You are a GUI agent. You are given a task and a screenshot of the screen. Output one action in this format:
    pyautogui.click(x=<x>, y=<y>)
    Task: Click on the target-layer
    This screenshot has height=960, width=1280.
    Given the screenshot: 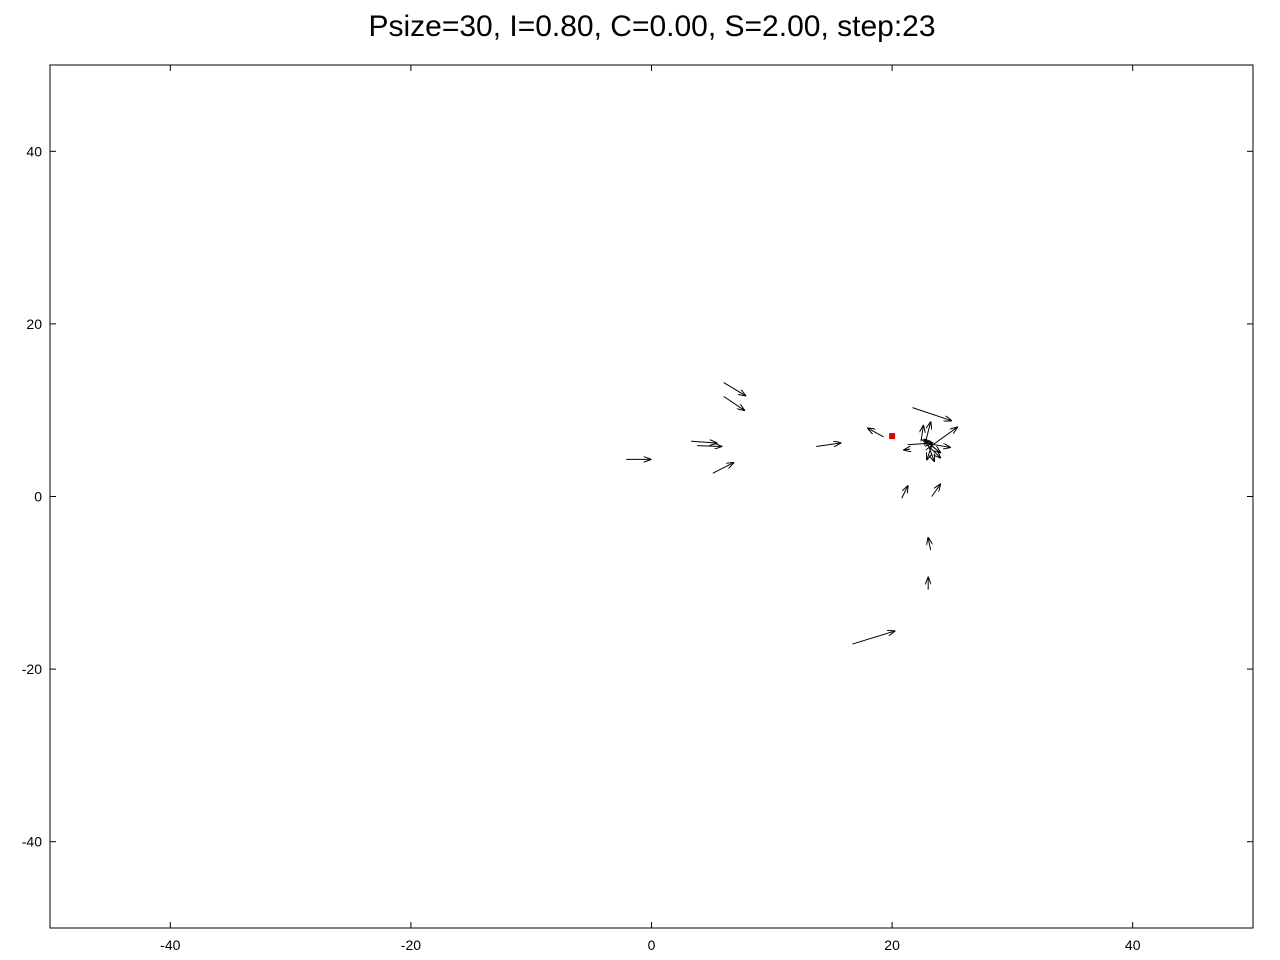 What is the action you would take?
    pyautogui.click(x=892, y=436)
    